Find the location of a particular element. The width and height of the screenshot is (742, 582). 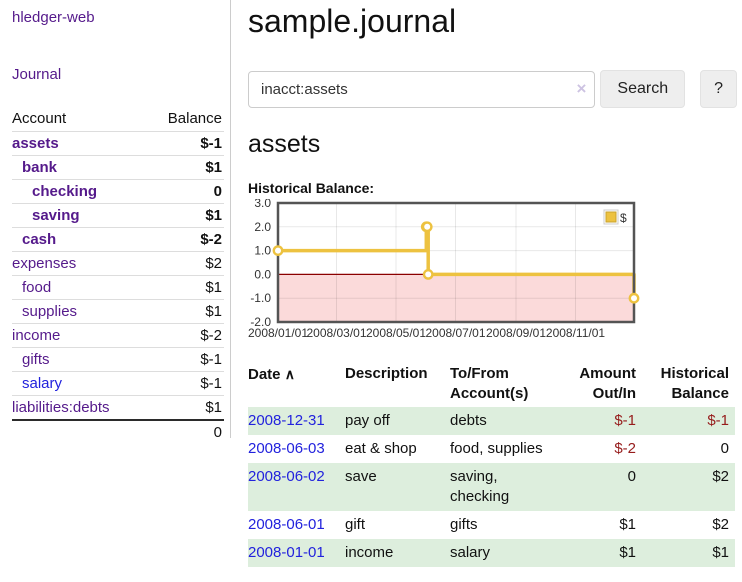

account-link-checking: checking is located at coordinates (65, 191).